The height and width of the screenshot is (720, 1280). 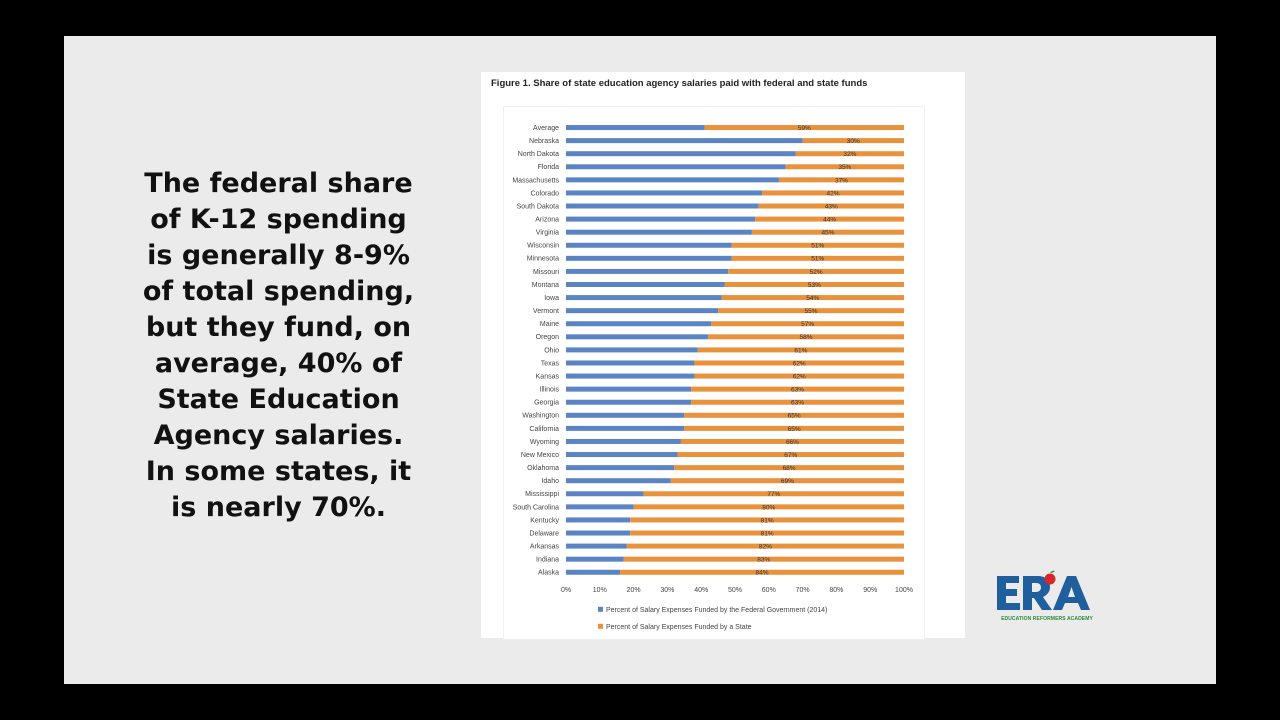 What do you see at coordinates (769, 590) in the screenshot?
I see `x-tick-label: 60%` at bounding box center [769, 590].